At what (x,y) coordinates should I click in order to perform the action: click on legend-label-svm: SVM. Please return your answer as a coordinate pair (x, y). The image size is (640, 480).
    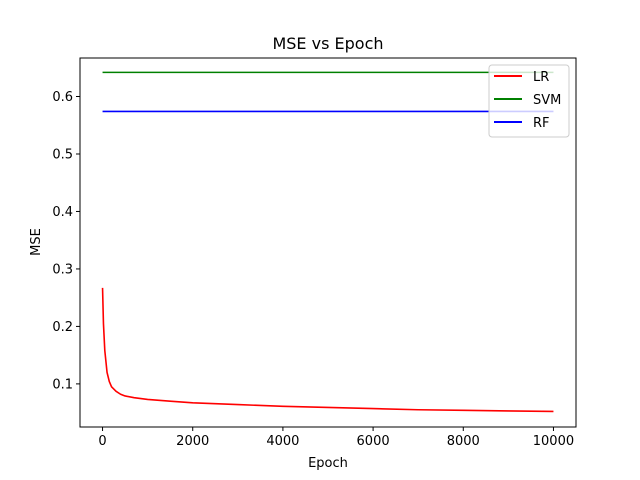
    Looking at the image, I should click on (547, 100).